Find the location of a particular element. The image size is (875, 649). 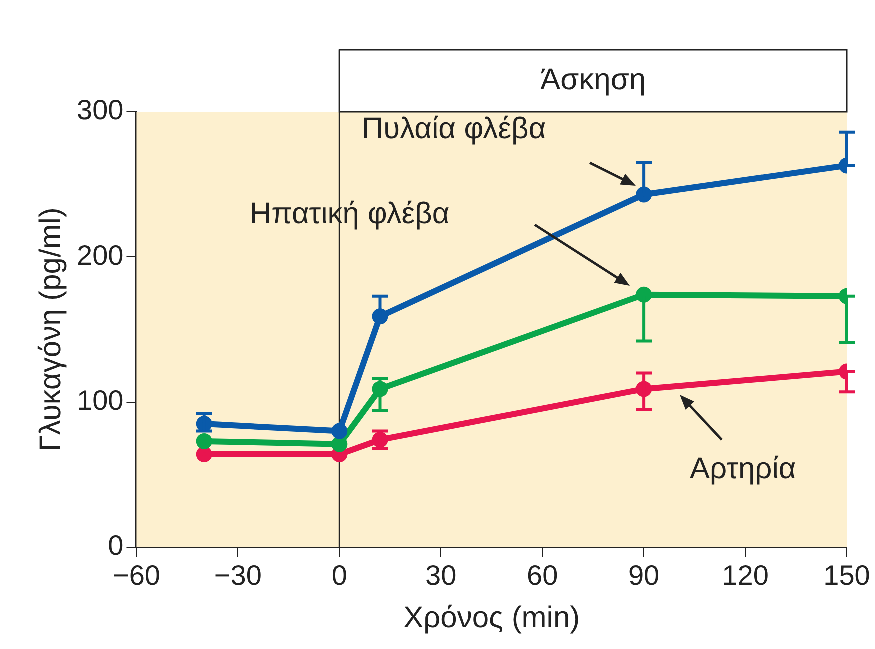

x-tick-label: 60 is located at coordinates (542, 575).